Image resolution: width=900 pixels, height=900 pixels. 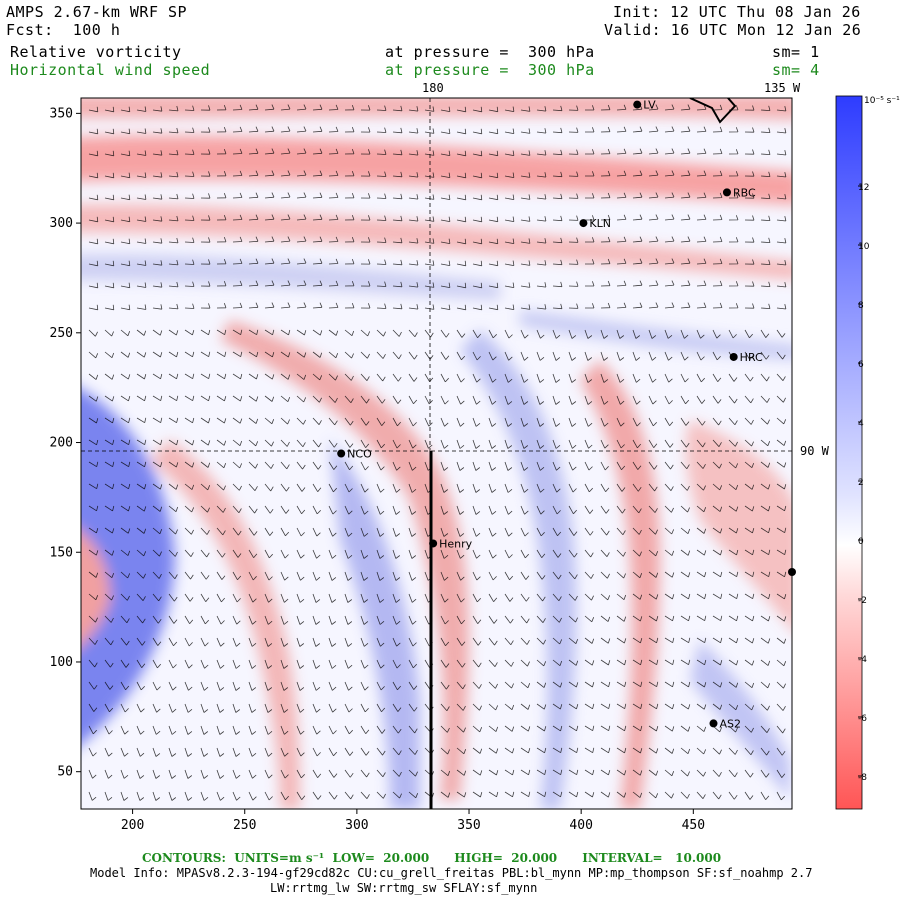 What do you see at coordinates (782, 88) in the screenshot?
I see `lon-label-135w: 135 W` at bounding box center [782, 88].